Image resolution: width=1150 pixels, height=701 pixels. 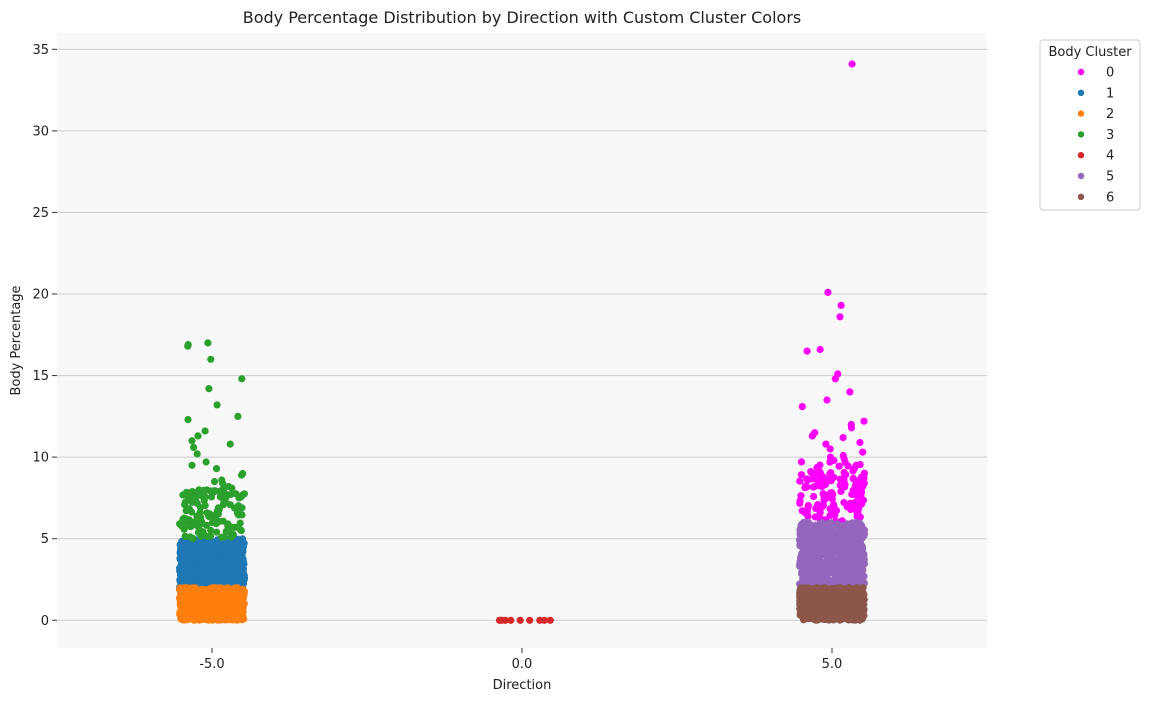 What do you see at coordinates (1110, 114) in the screenshot?
I see `legend-label-2: 2` at bounding box center [1110, 114].